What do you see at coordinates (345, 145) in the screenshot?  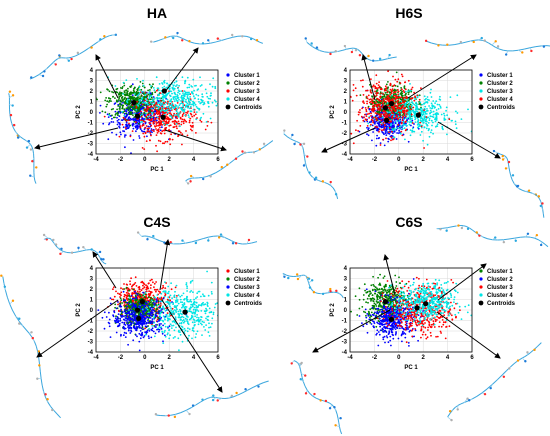 I see `y-tick-label: -3` at bounding box center [345, 145].